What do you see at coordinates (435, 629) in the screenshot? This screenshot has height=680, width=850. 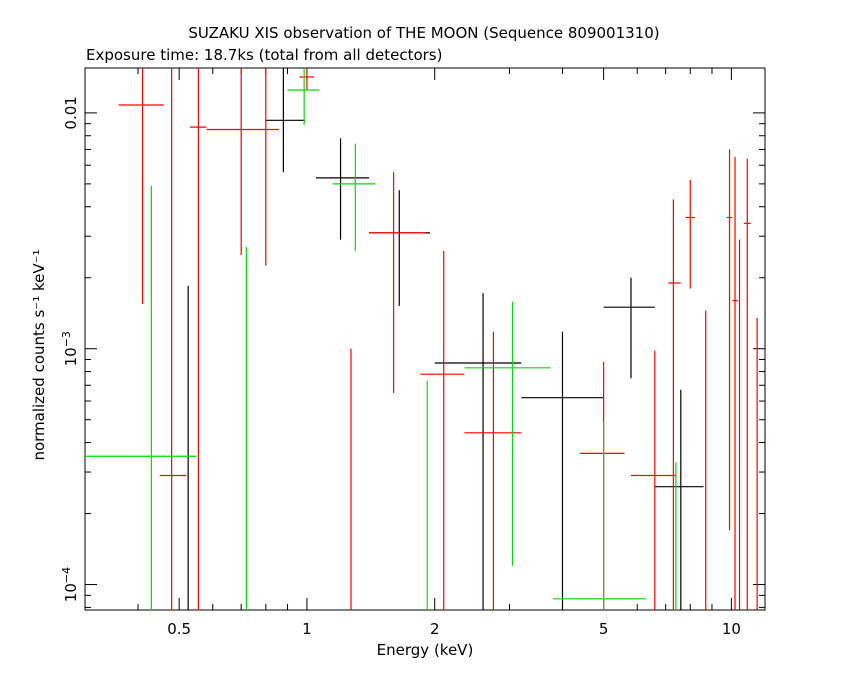 I see `x-tick-label: 2` at bounding box center [435, 629].